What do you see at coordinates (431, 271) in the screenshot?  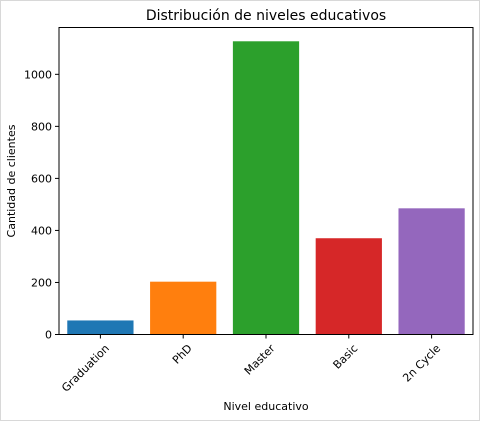 I see `bar-2n-cycle` at bounding box center [431, 271].